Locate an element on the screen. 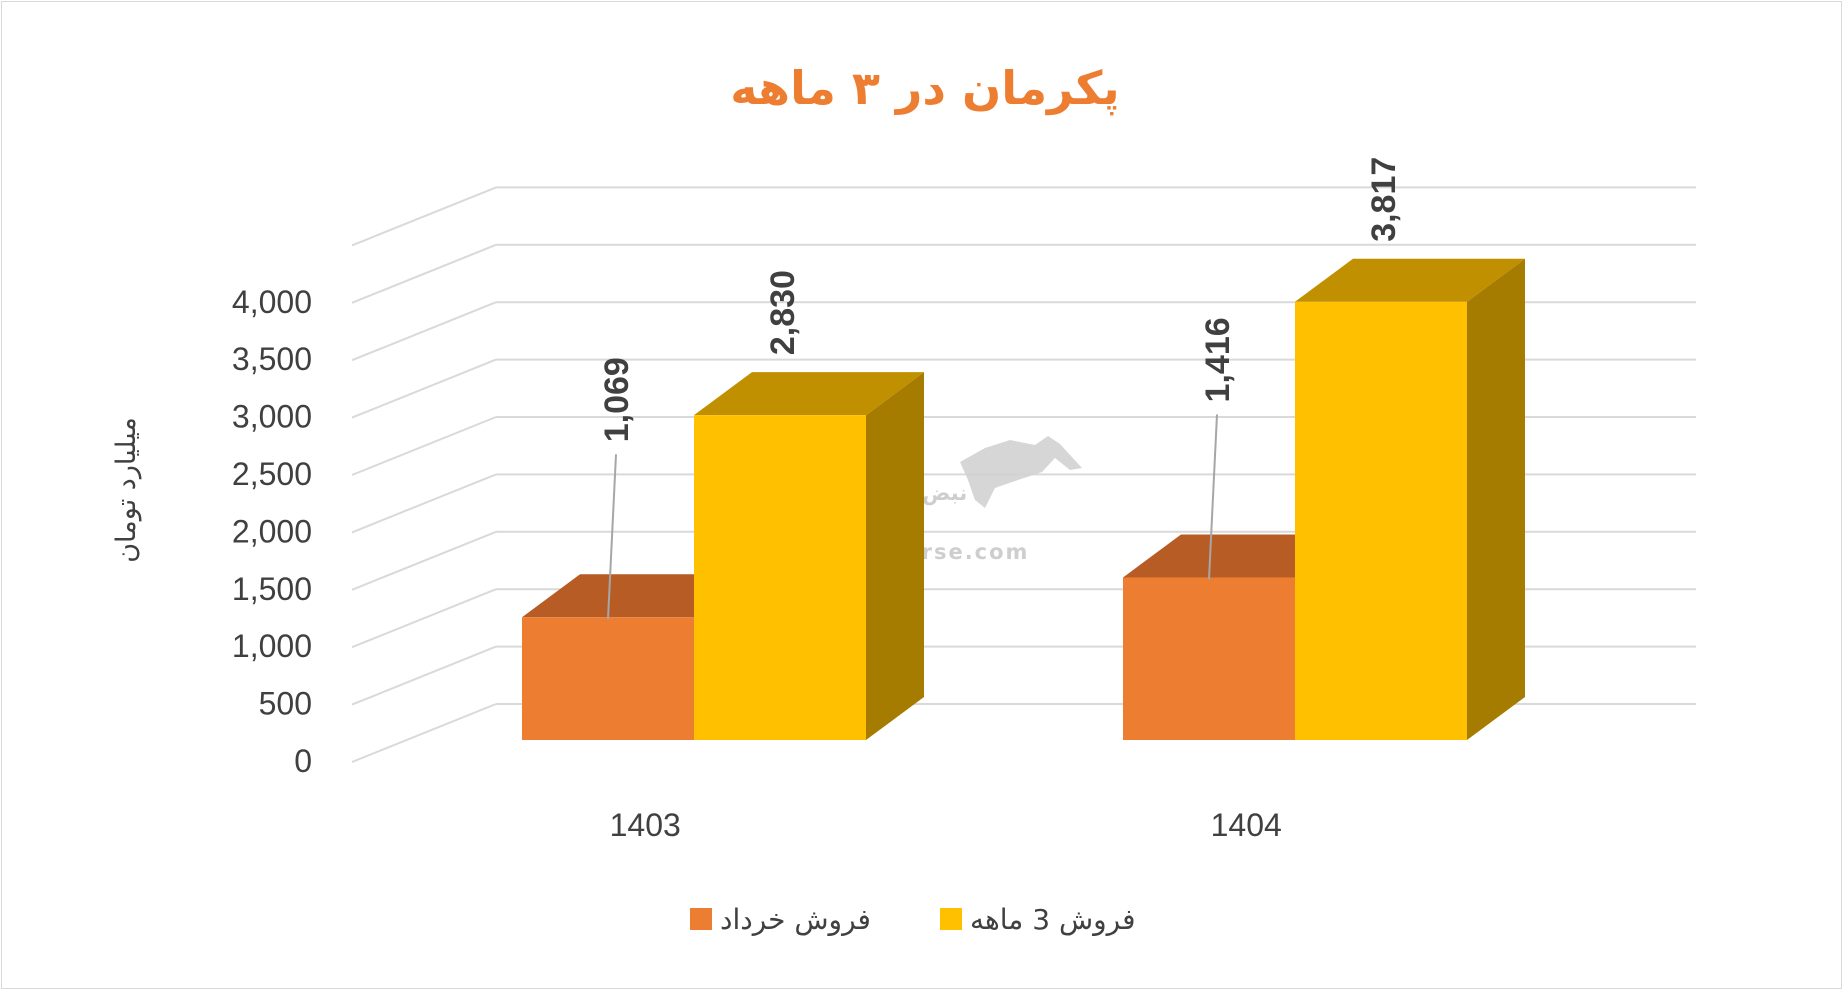  data-label: 1,416 is located at coordinates (1218, 359).